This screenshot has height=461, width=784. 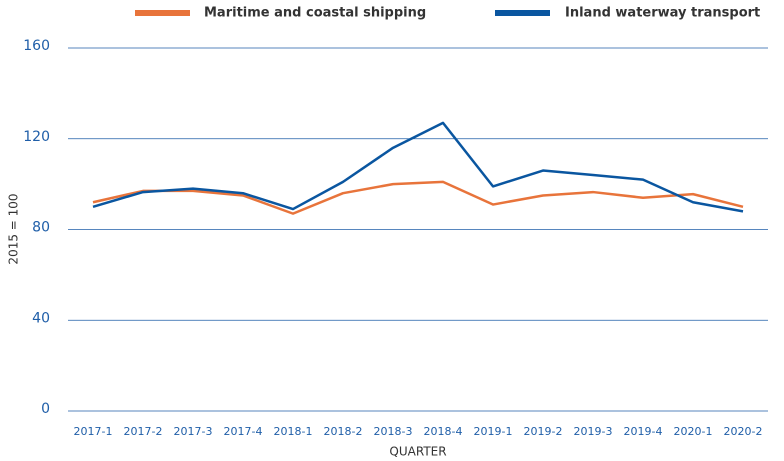 What do you see at coordinates (418, 197) in the screenshot?
I see `series-line` at bounding box center [418, 197].